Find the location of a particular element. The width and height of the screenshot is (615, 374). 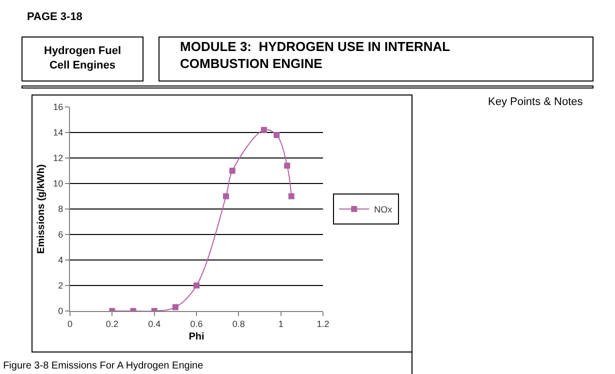

x-tick-label: 0.2 is located at coordinates (112, 323).